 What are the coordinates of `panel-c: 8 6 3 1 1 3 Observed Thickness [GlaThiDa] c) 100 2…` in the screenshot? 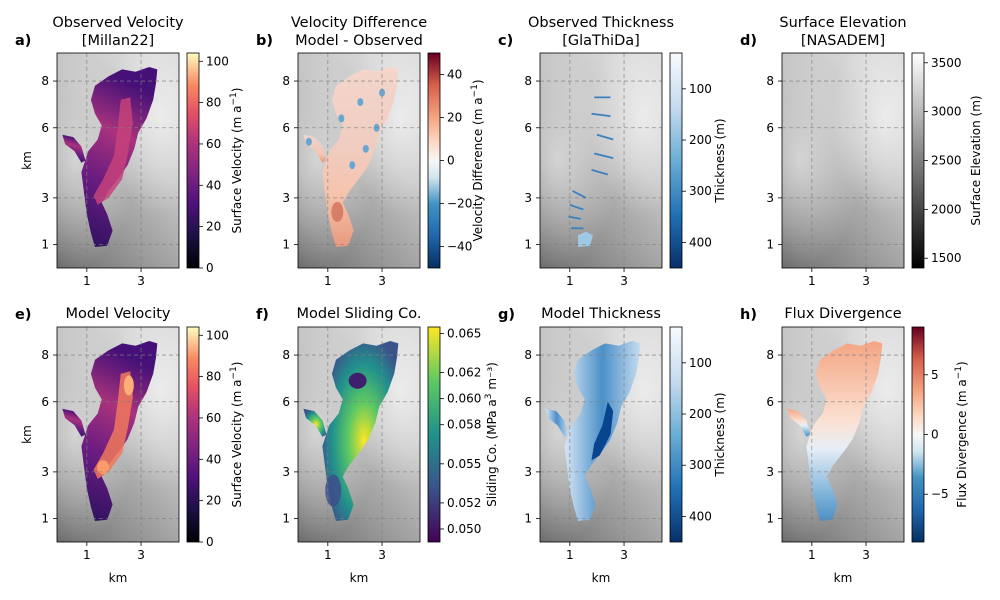 It's located at (612, 151).